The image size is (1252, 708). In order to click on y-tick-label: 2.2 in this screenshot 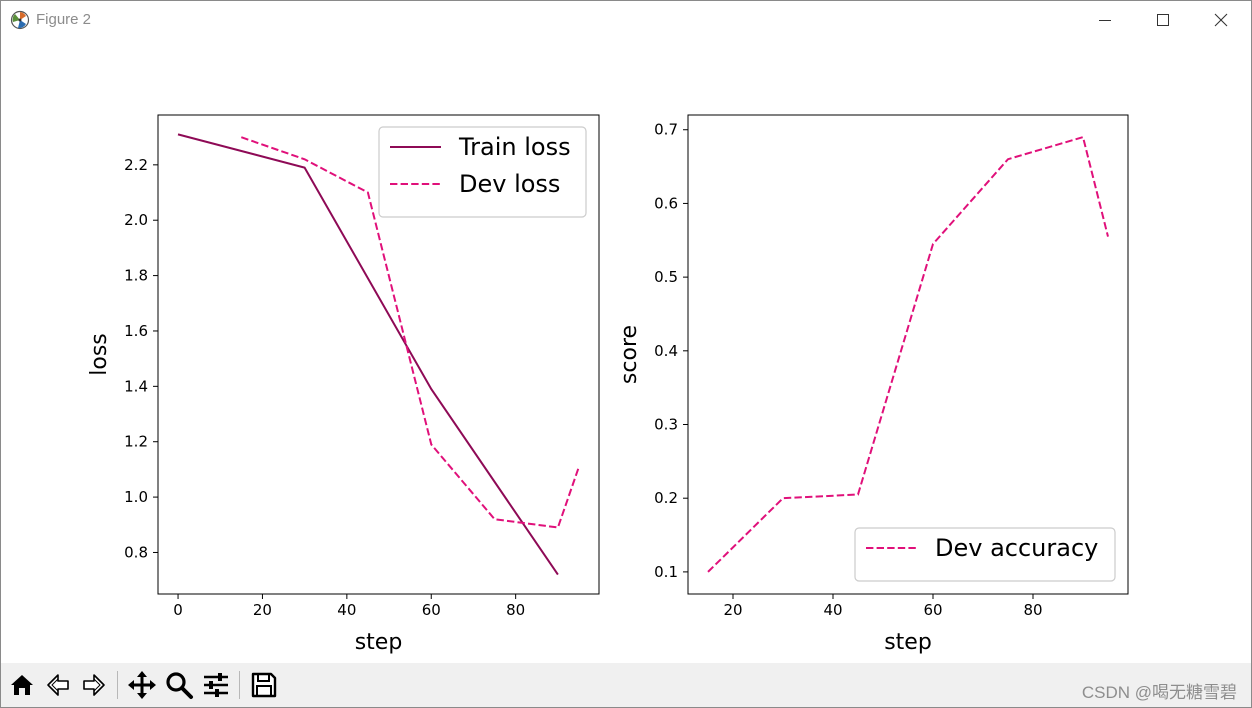, I will do `click(136, 165)`.